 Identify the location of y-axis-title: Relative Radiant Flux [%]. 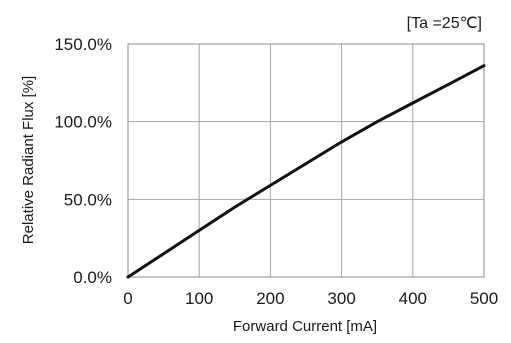
(28, 160).